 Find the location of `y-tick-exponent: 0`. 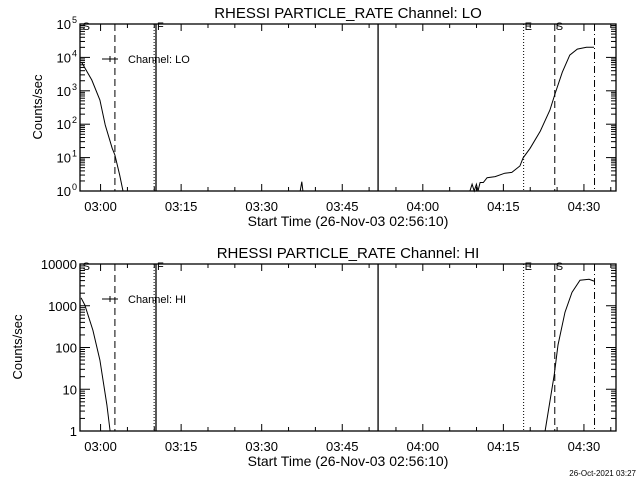

y-tick-exponent: 0 is located at coordinates (74, 187).